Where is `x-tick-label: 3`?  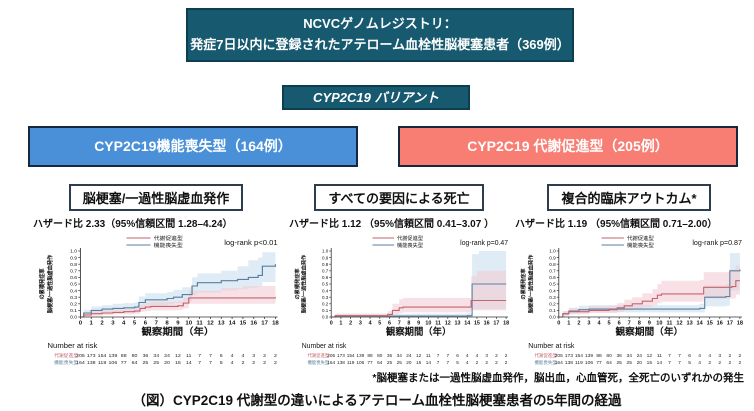 x-tick-label: 3 is located at coordinates (360, 323).